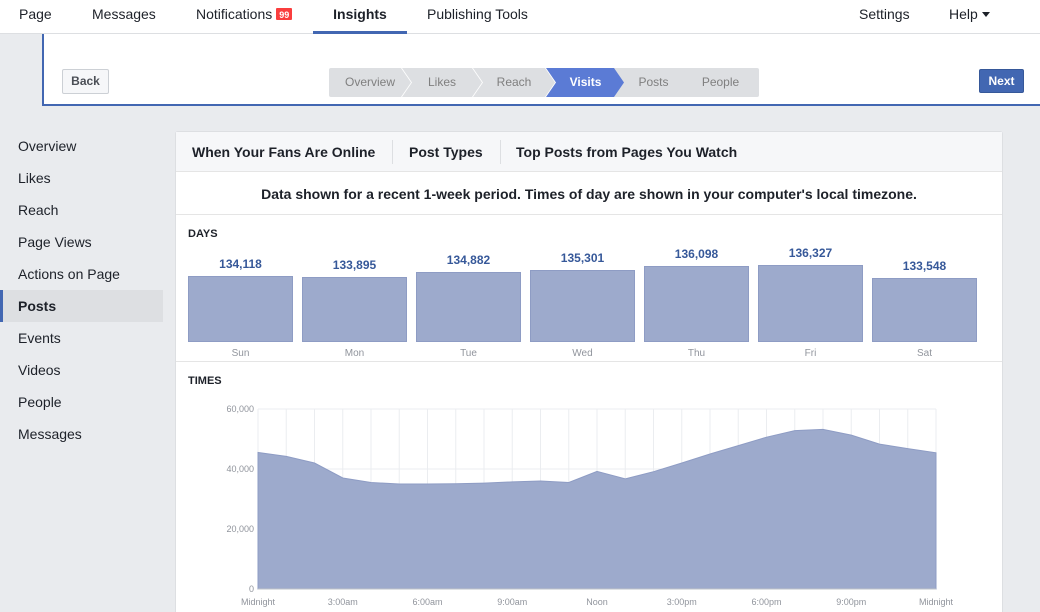 This screenshot has height=612, width=1040. I want to click on next-button: Next, so click(1001, 81).